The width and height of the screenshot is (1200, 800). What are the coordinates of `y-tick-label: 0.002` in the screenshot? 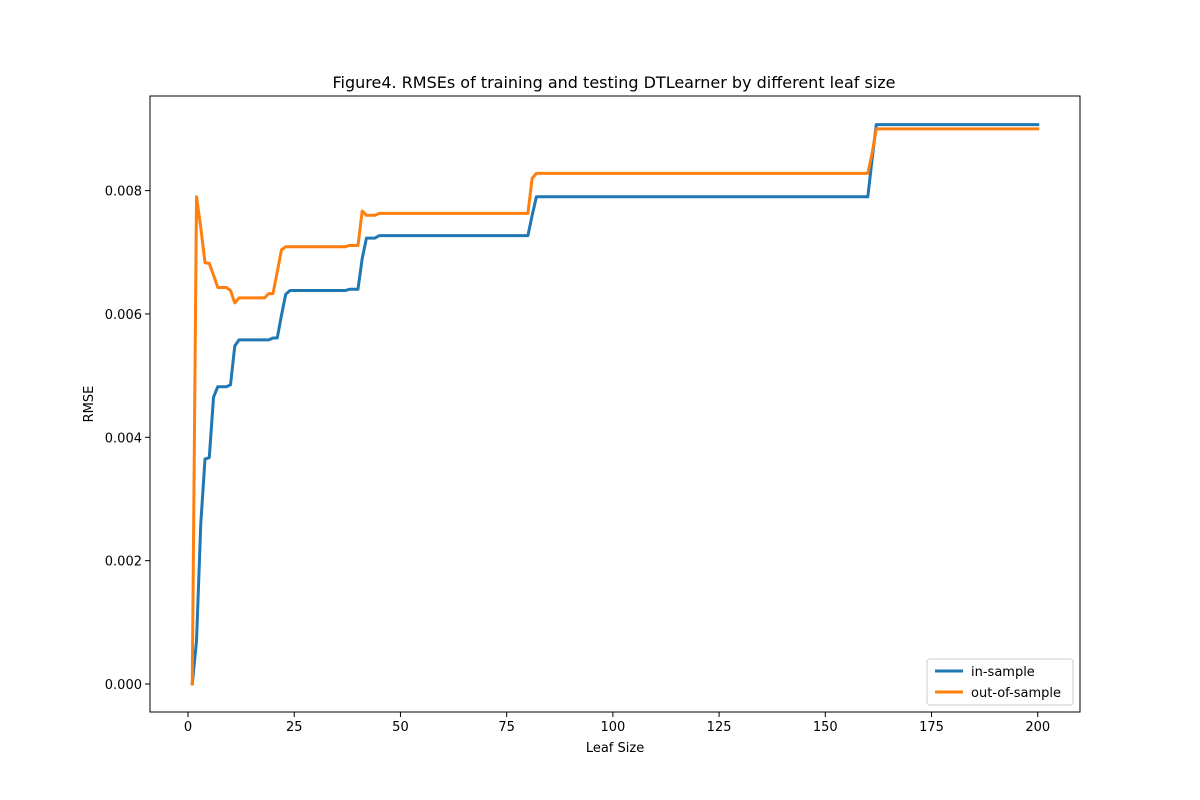 It's located at (123, 562).